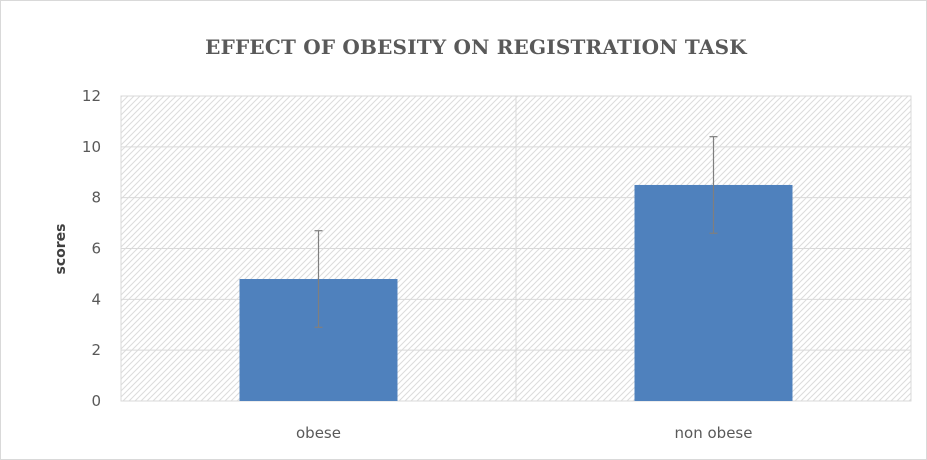 The image size is (927, 460). Describe the element at coordinates (524, 433) in the screenshot. I see `x-axis-categories: obese non obese` at that location.